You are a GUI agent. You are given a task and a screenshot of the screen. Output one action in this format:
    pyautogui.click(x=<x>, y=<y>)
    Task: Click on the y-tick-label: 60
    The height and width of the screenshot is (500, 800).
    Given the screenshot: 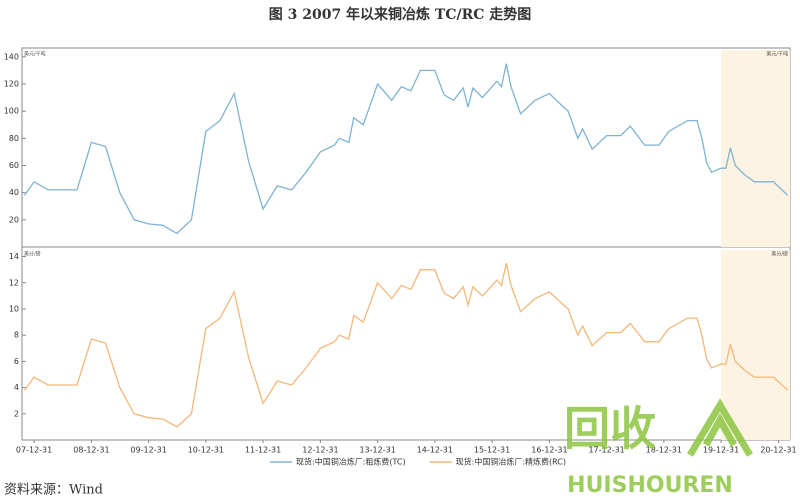 What is the action you would take?
    pyautogui.click(x=14, y=165)
    